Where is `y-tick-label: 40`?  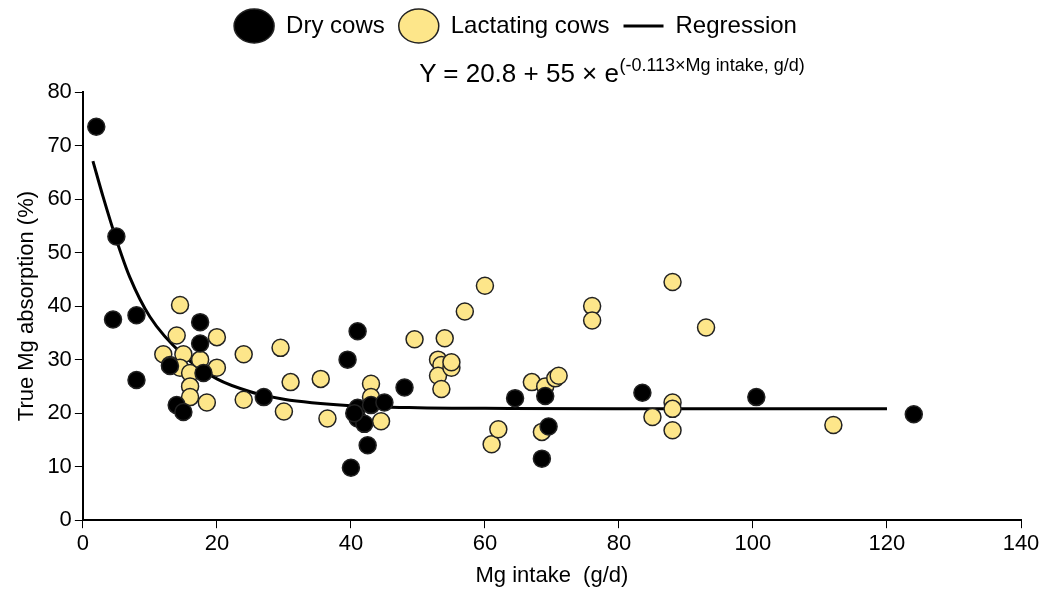
y-tick-label: 40 is located at coordinates (59, 305).